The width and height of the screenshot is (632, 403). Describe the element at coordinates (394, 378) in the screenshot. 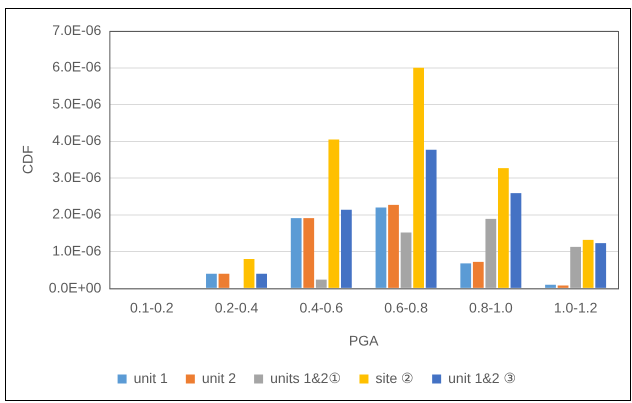

I see `legend-label: site ②` at that location.